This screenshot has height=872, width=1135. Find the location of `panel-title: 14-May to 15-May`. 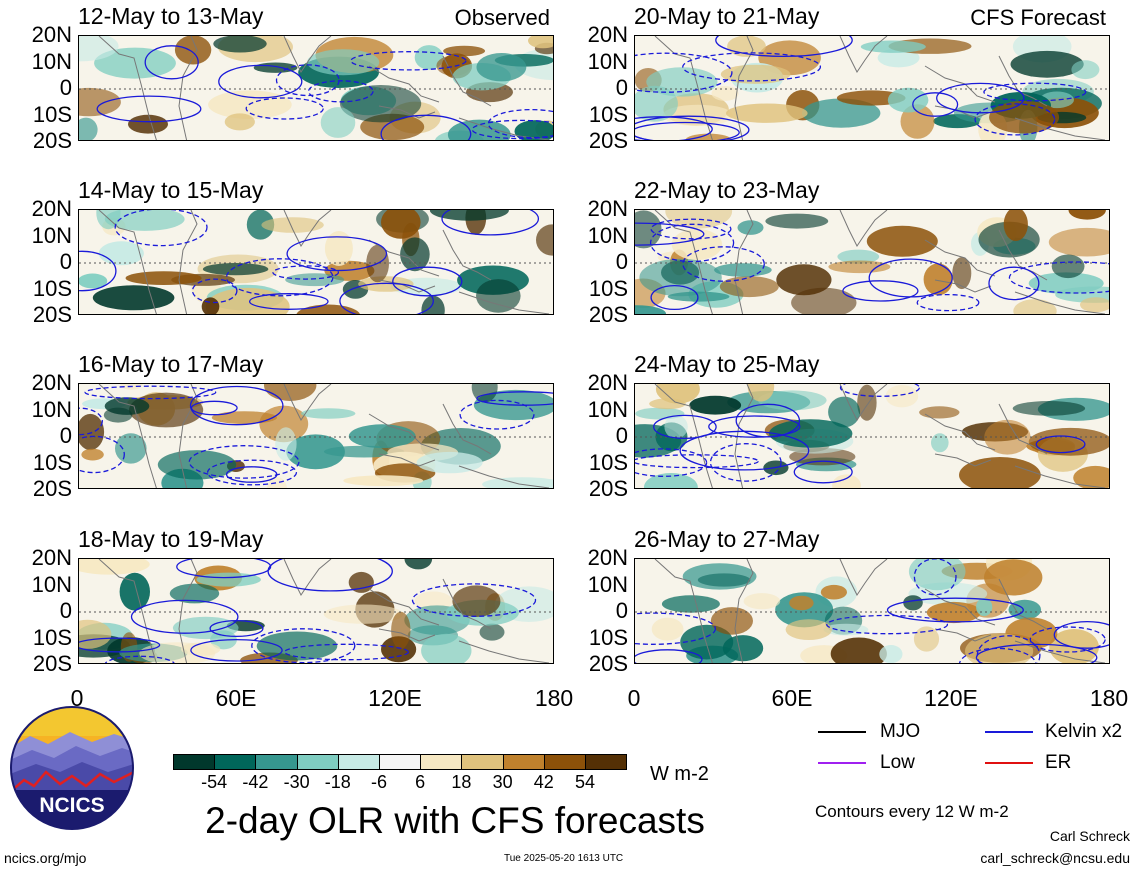

panel-title: 14-May to 15-May is located at coordinates (171, 190).